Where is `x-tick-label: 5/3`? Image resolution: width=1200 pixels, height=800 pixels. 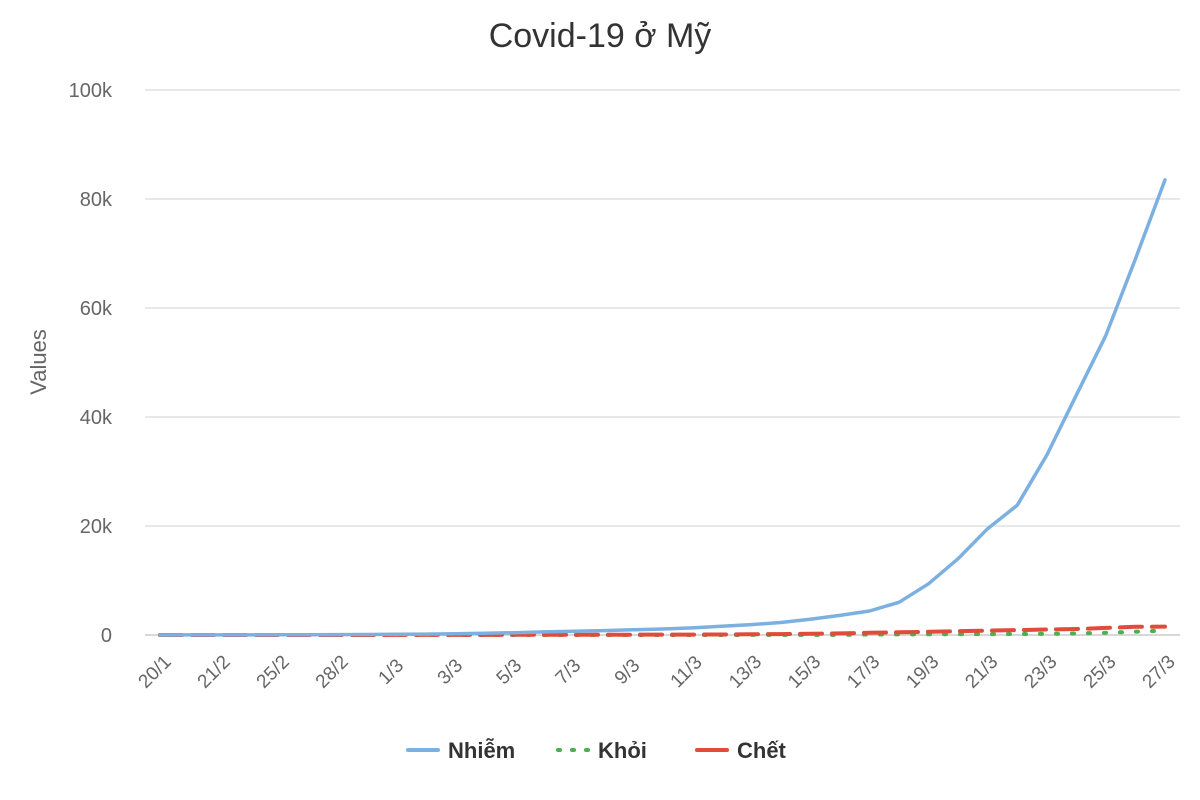 x-tick-label: 5/3 is located at coordinates (510, 672).